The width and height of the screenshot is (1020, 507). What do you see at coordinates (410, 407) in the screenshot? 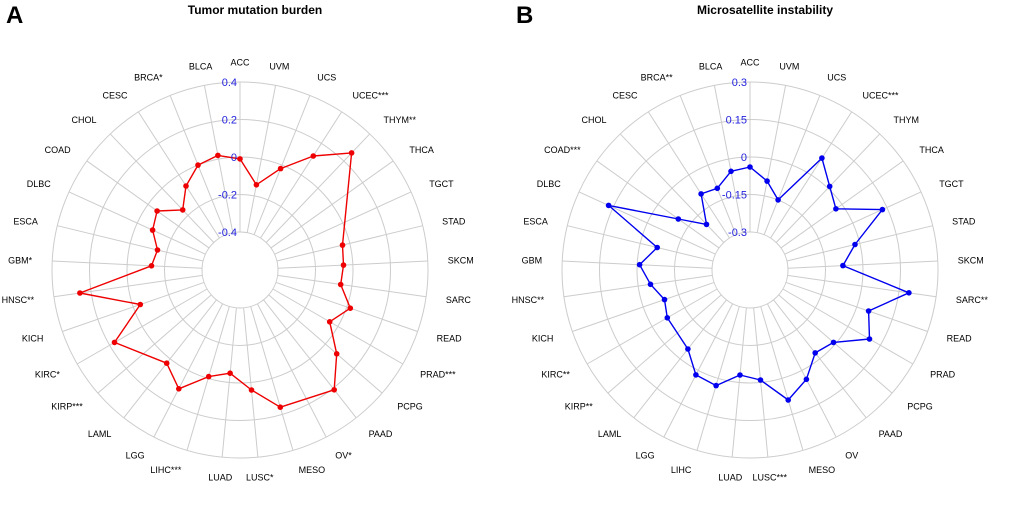
I see `category-label: PCPG` at bounding box center [410, 407].